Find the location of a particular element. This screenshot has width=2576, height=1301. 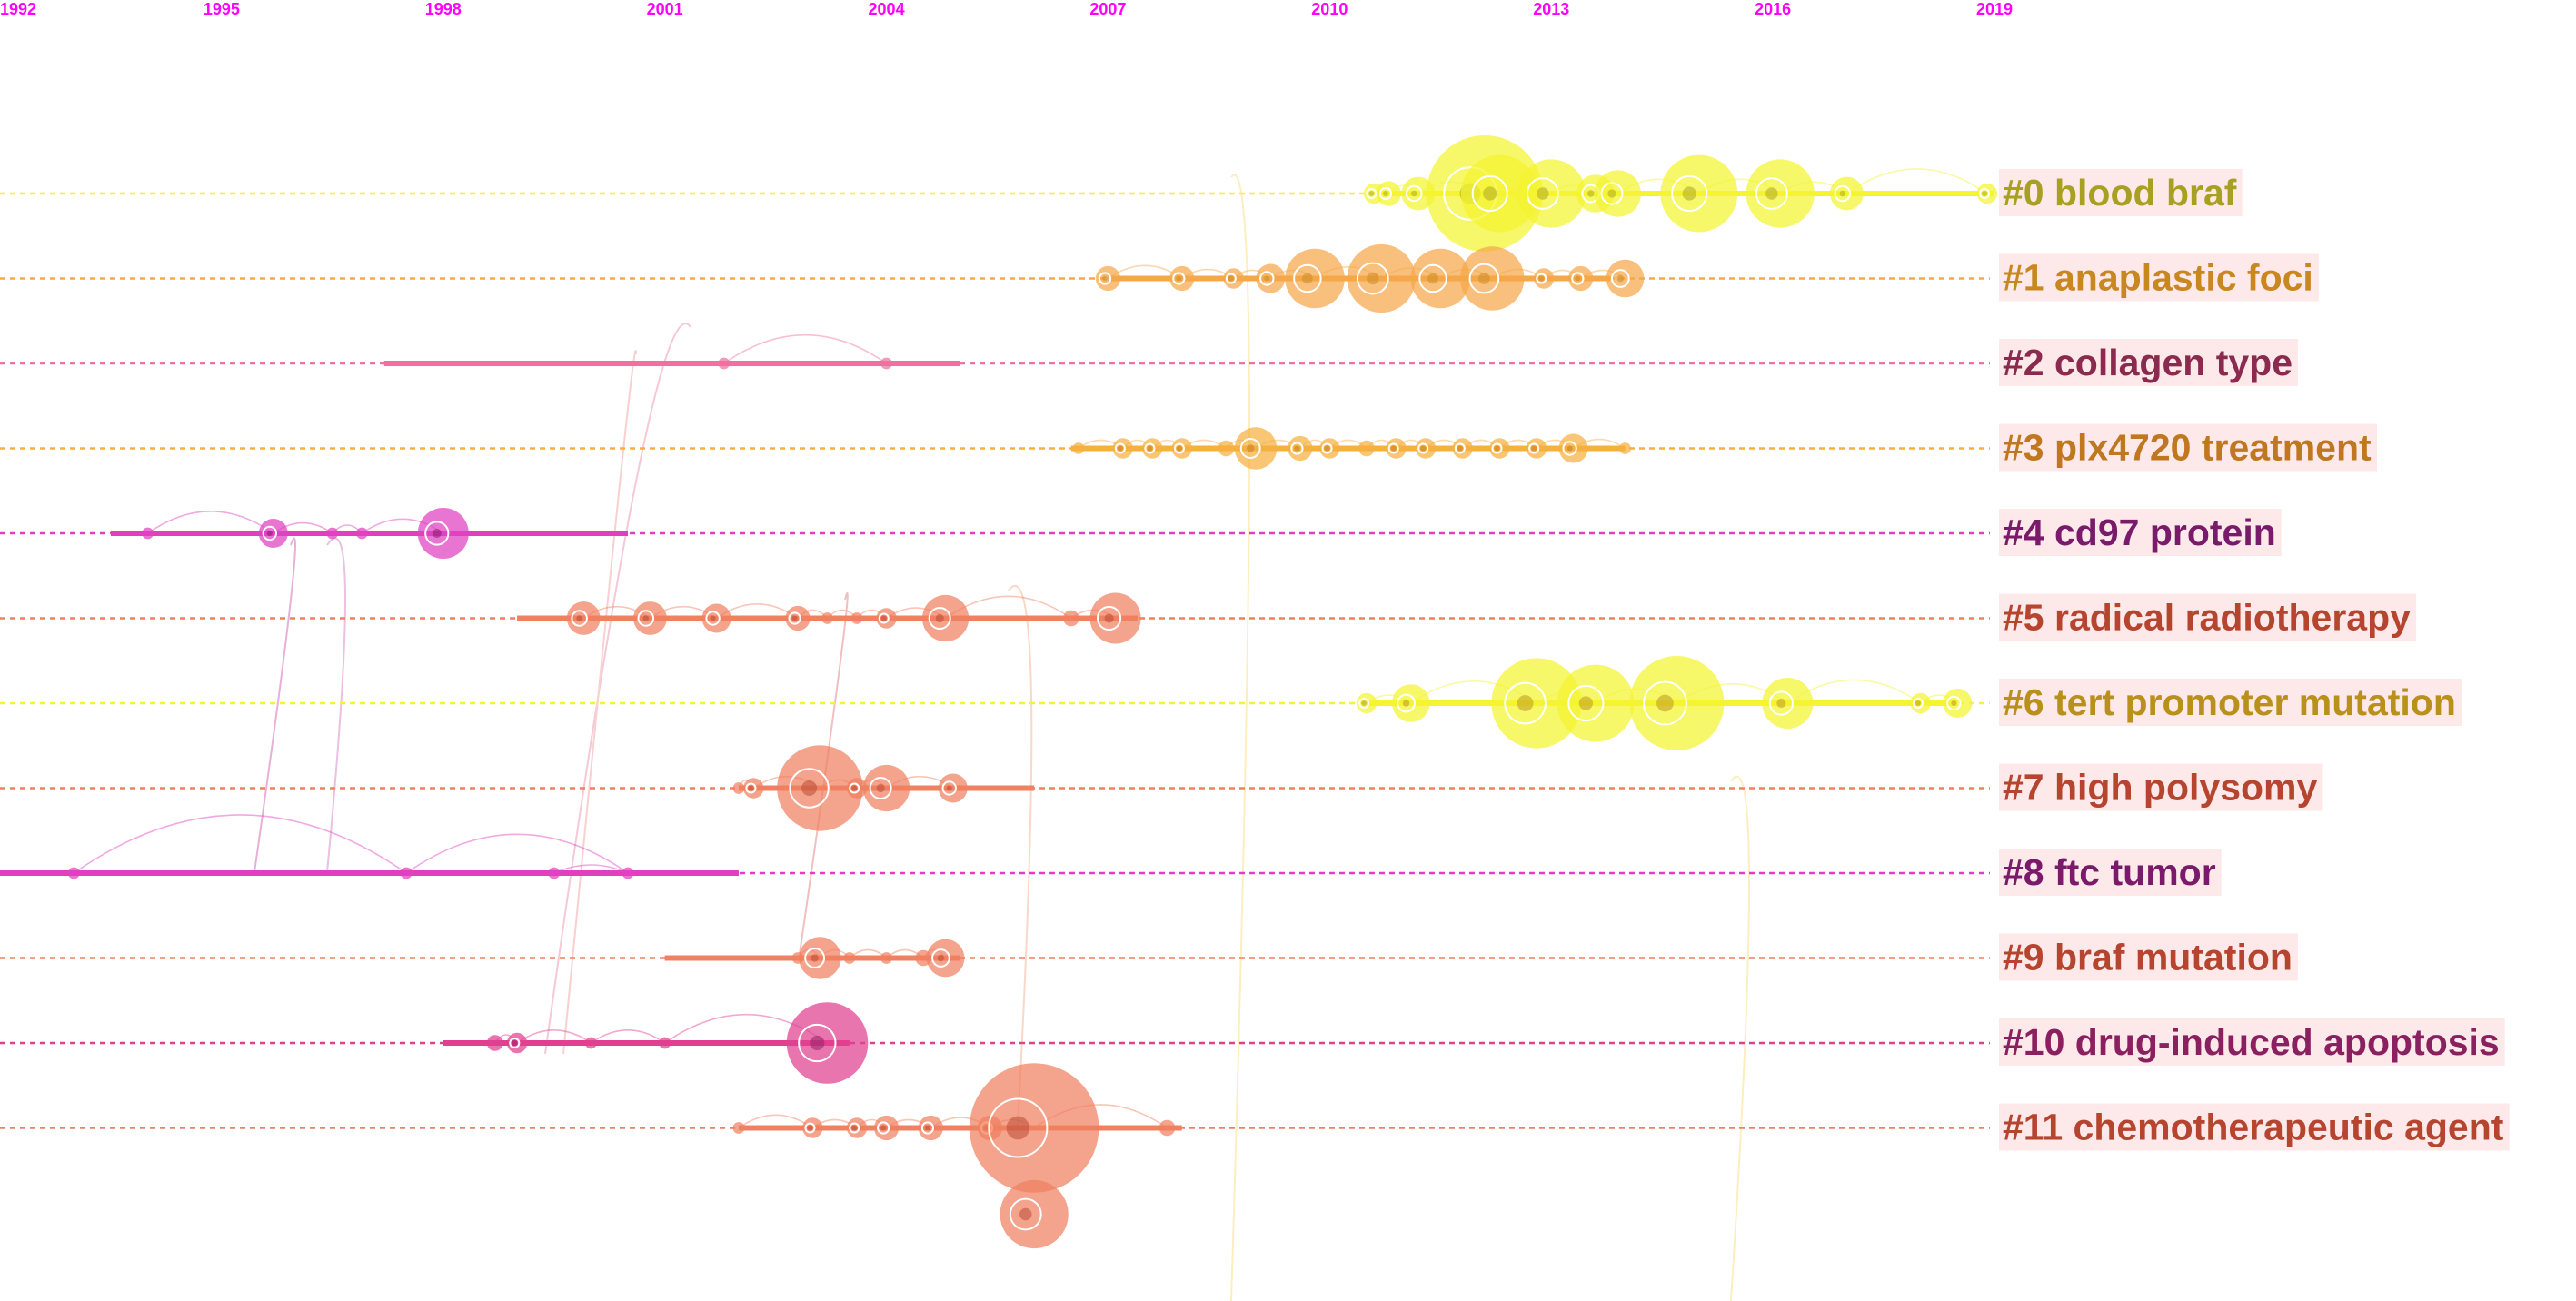

year-tick-label: 2010 is located at coordinates (1330, 9).